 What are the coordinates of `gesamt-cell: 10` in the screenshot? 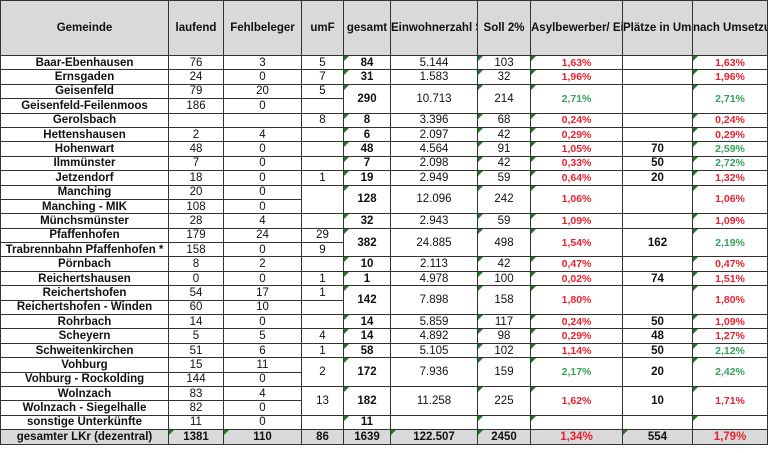 It's located at (367, 264).